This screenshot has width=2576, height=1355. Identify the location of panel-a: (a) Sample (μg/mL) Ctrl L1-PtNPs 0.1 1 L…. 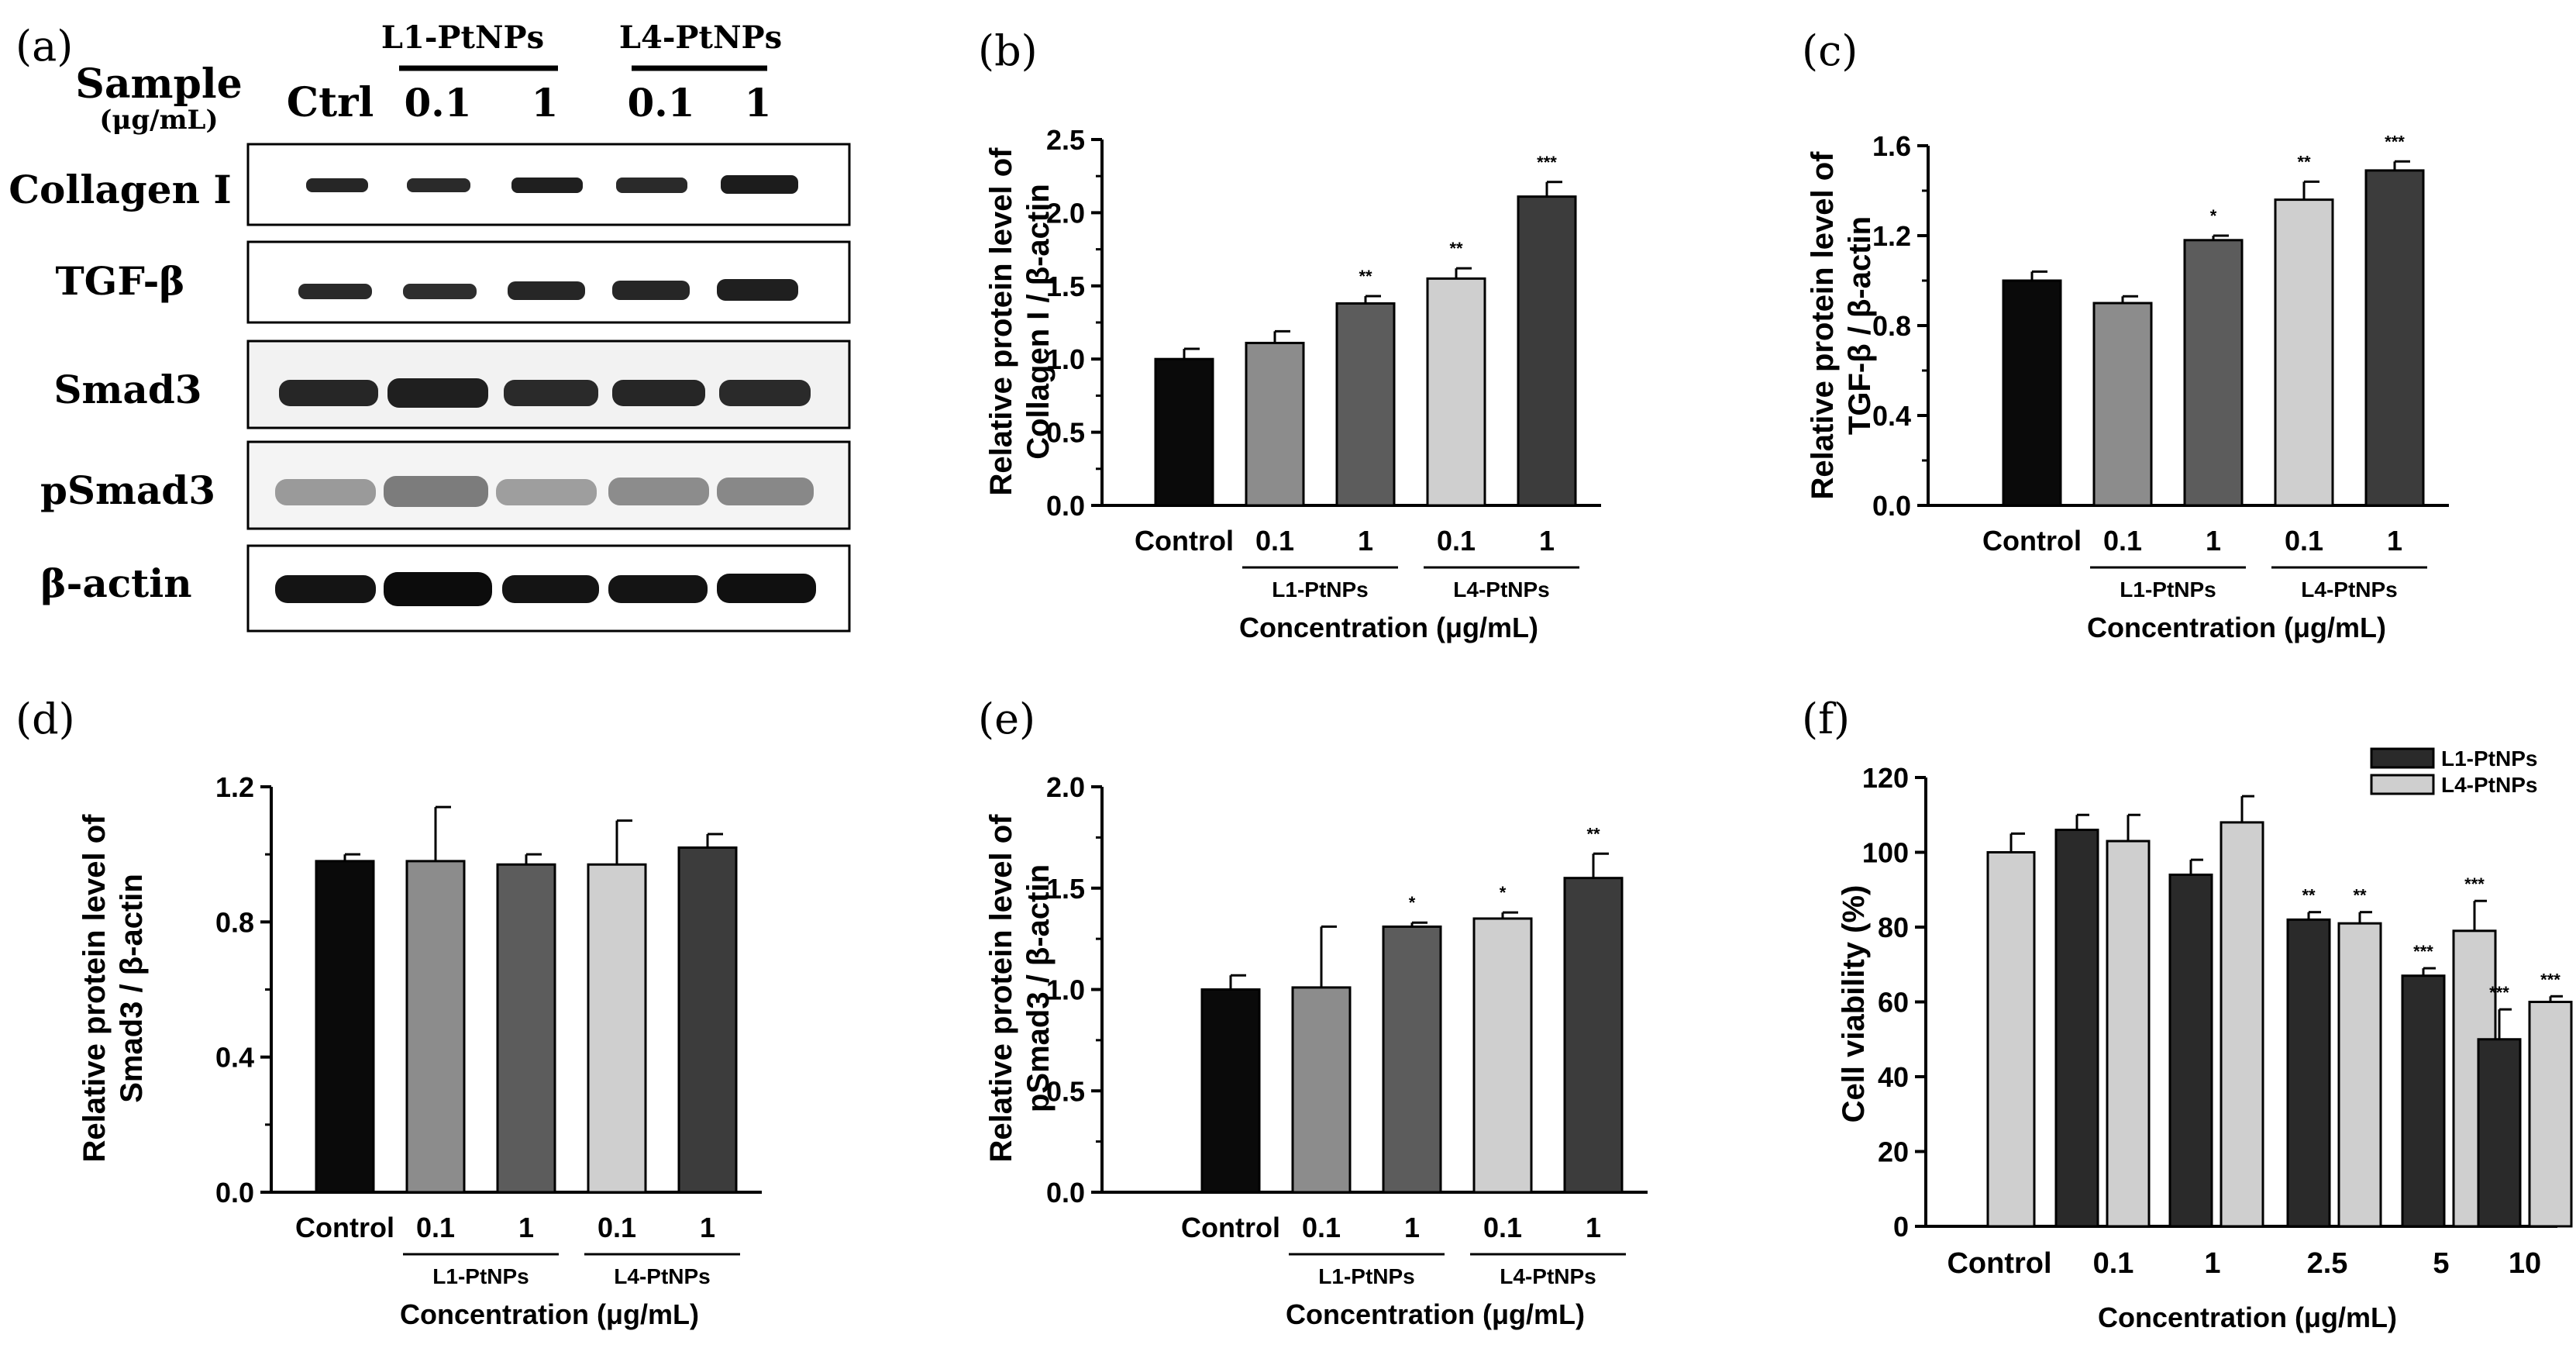
(430, 326).